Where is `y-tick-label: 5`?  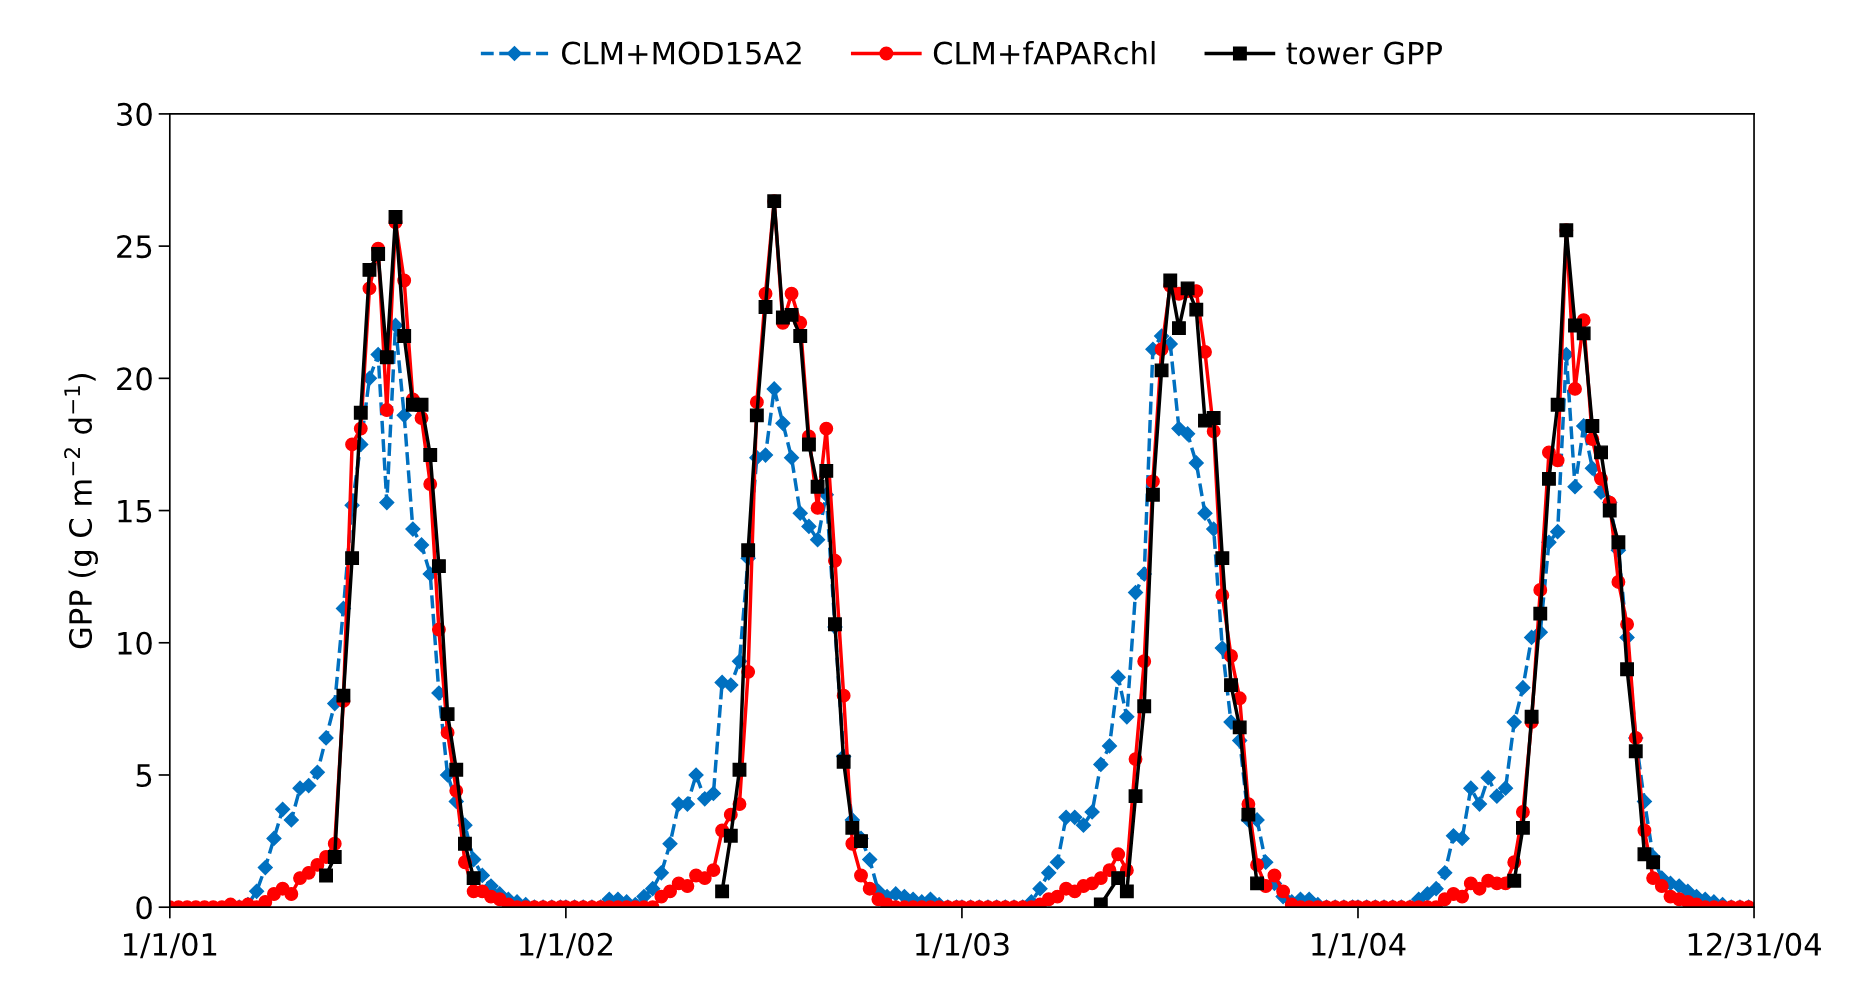
y-tick-label: 5 is located at coordinates (144, 776).